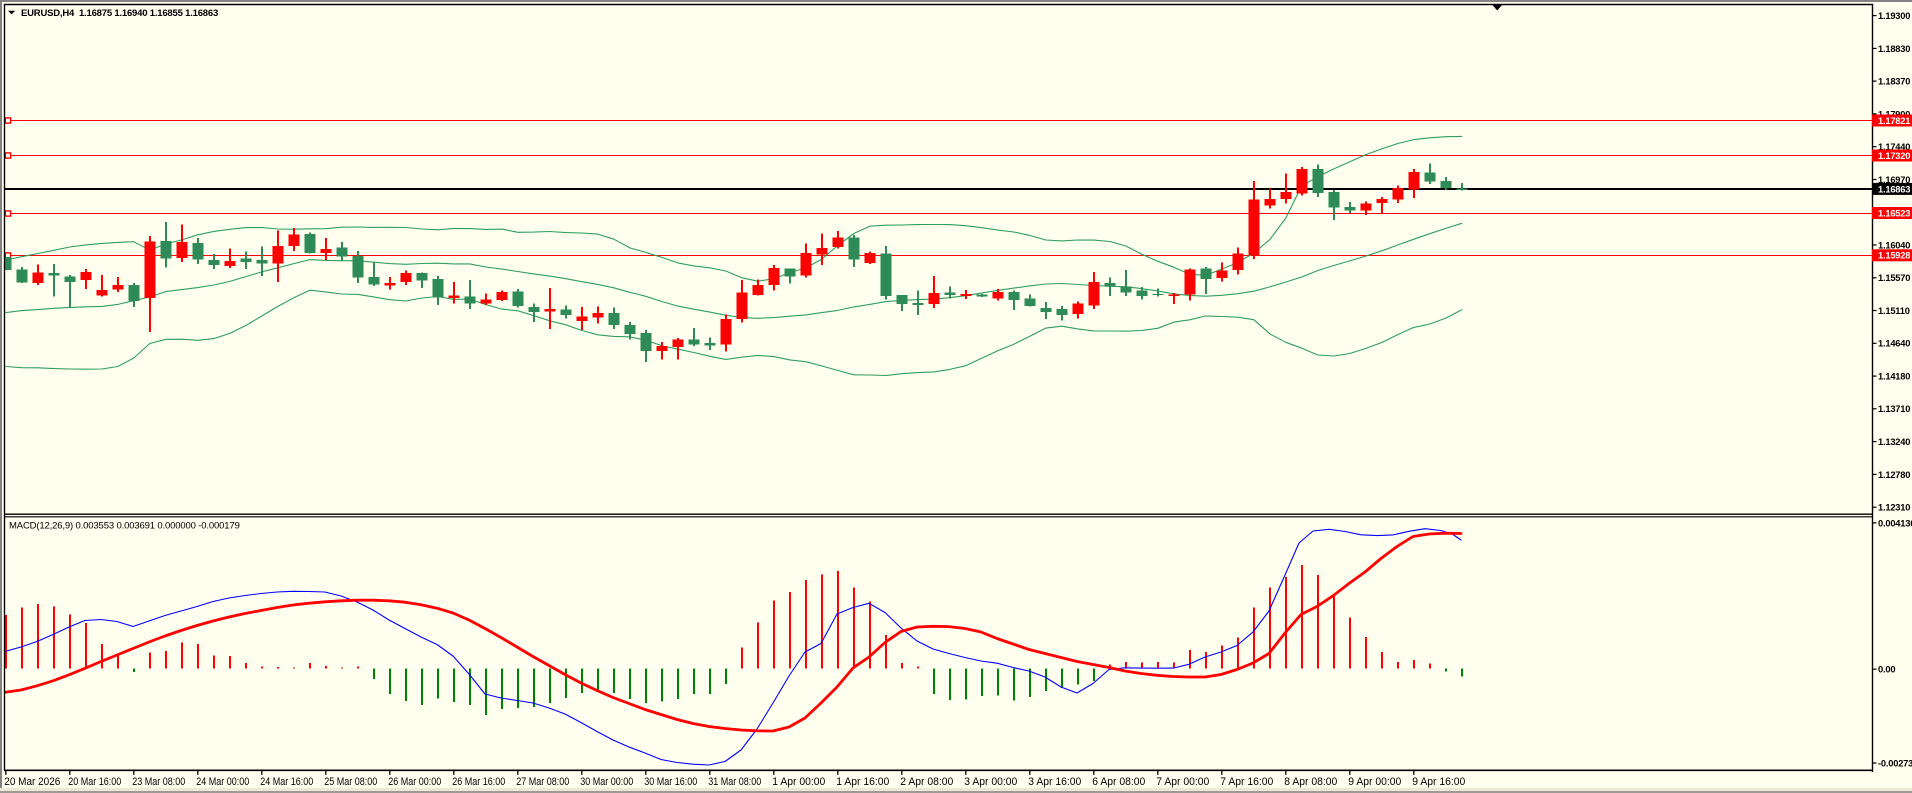 This screenshot has height=793, width=1912. Describe the element at coordinates (1182, 782) in the screenshot. I see `svg-text: 7 Apr 00:00` at that location.